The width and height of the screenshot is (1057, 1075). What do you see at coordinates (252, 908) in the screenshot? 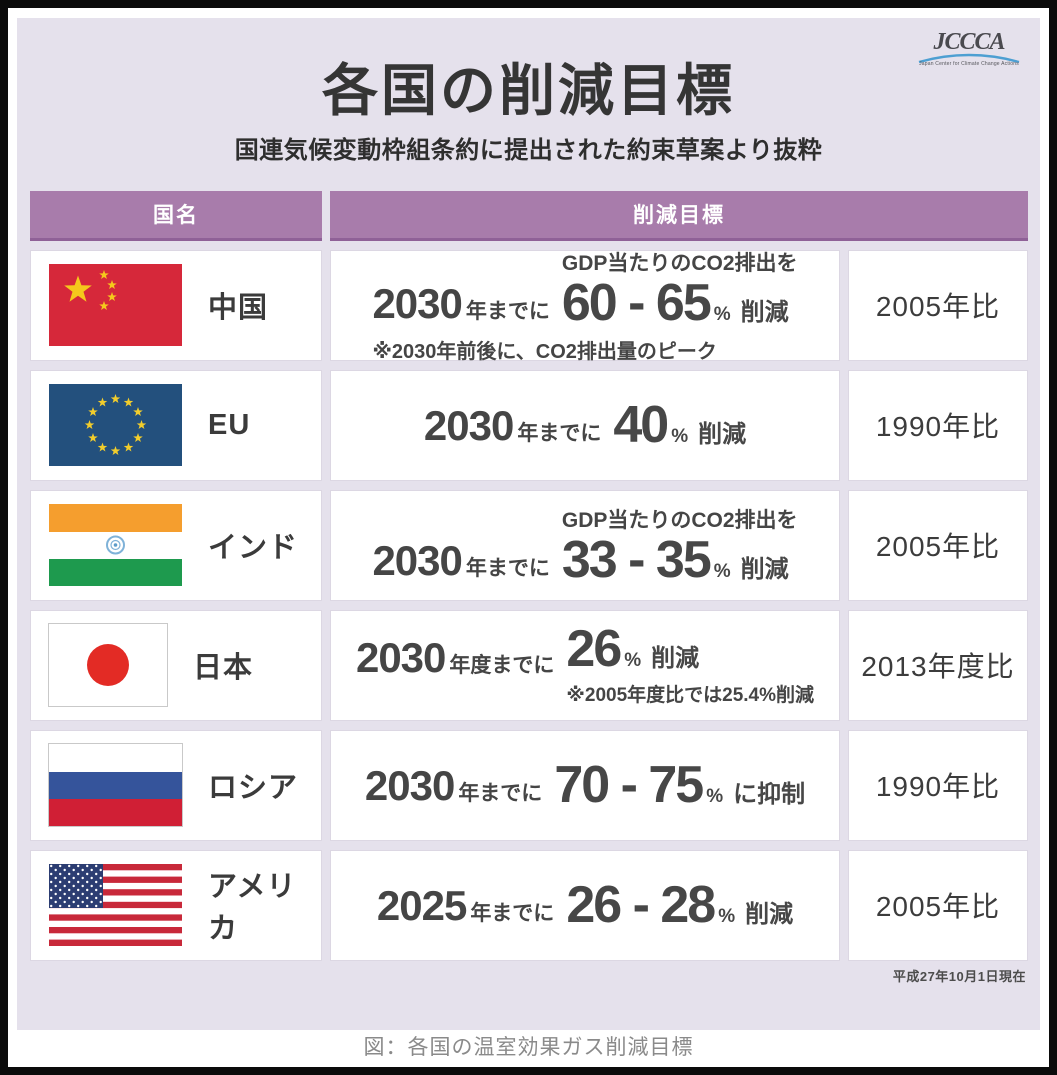
I see `country-name: アメリカ` at bounding box center [252, 908].